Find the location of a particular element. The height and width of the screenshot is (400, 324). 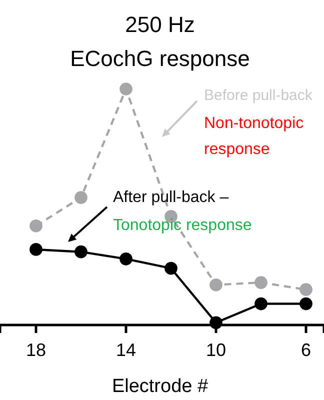

x-axis-title: Electrode # is located at coordinates (160, 386).